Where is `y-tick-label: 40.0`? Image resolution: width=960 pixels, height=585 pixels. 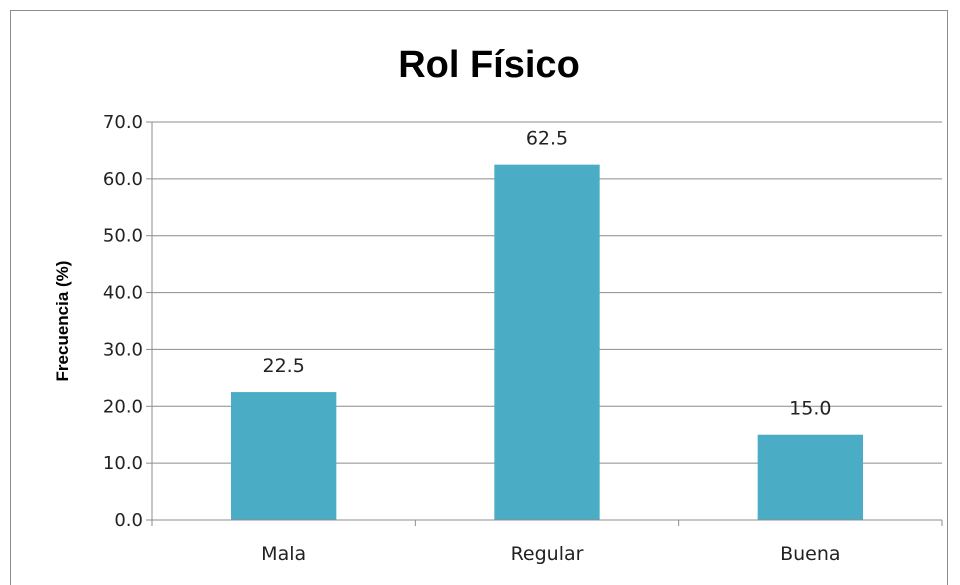 y-tick-label: 40.0 is located at coordinates (123, 293).